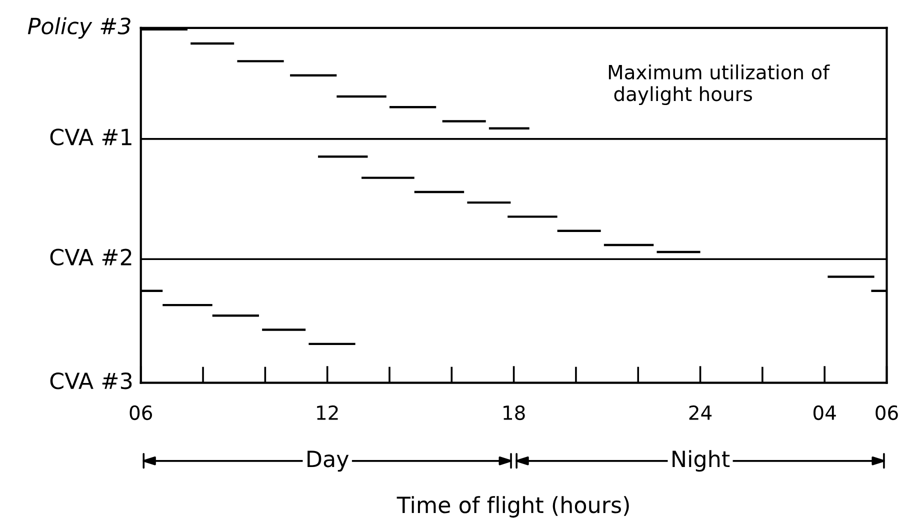  Describe the element at coordinates (328, 461) in the screenshot. I see `text: Day` at that location.